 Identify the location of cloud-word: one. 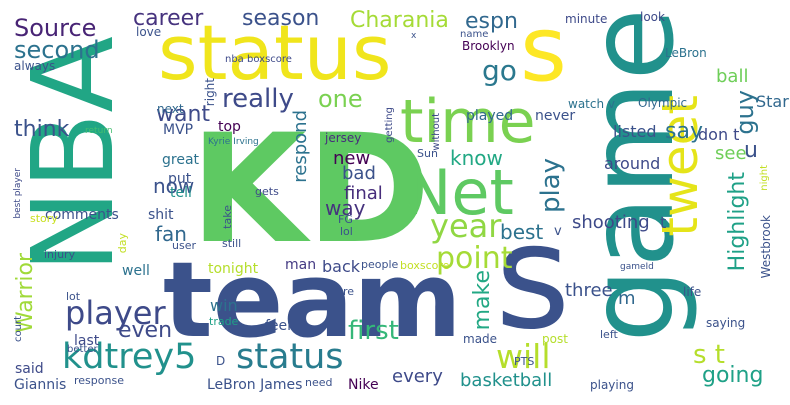
(340, 99).